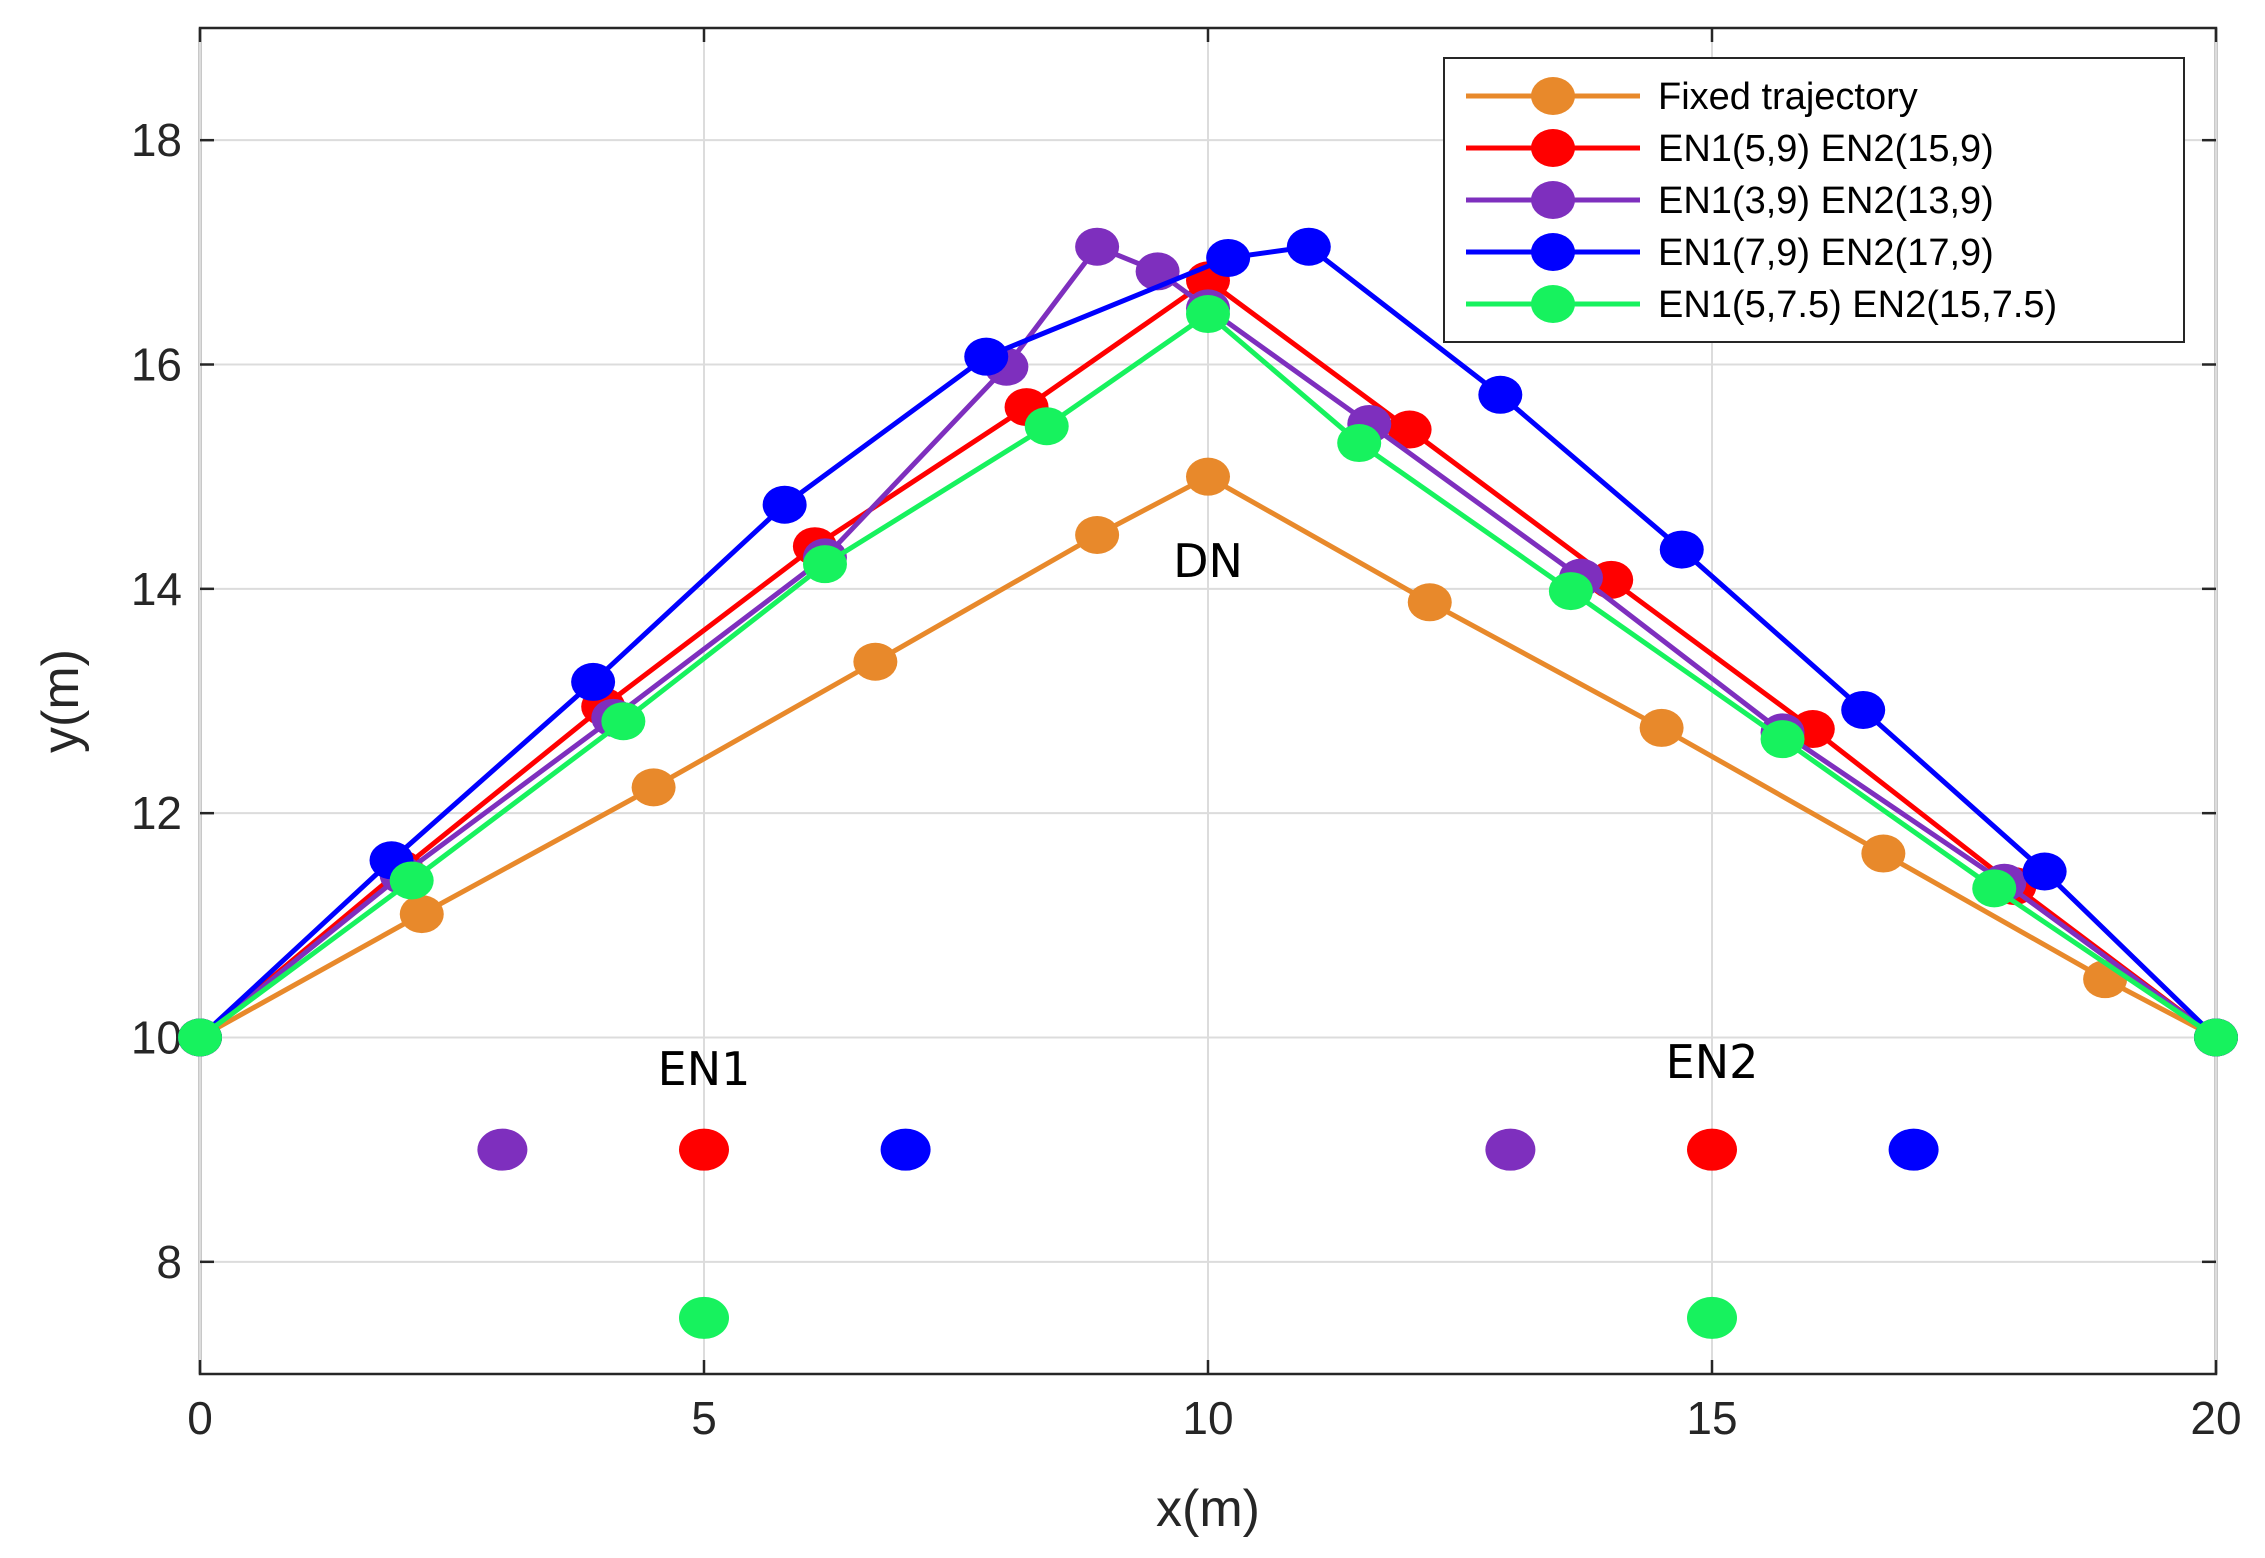 Image resolution: width=2265 pixels, height=1558 pixels. What do you see at coordinates (156, 365) in the screenshot?
I see `y-tick-label: 16` at bounding box center [156, 365].